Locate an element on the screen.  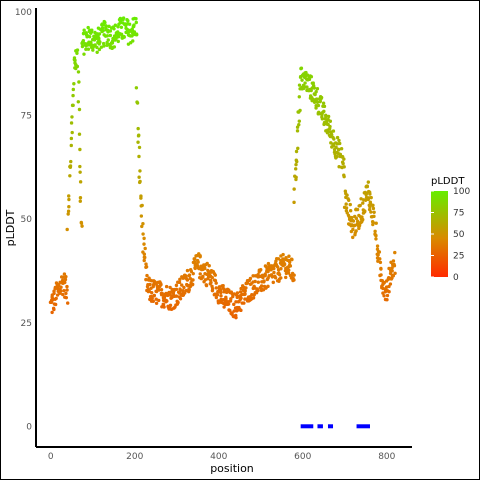
x-tick-label: 800 is located at coordinates (386, 457).